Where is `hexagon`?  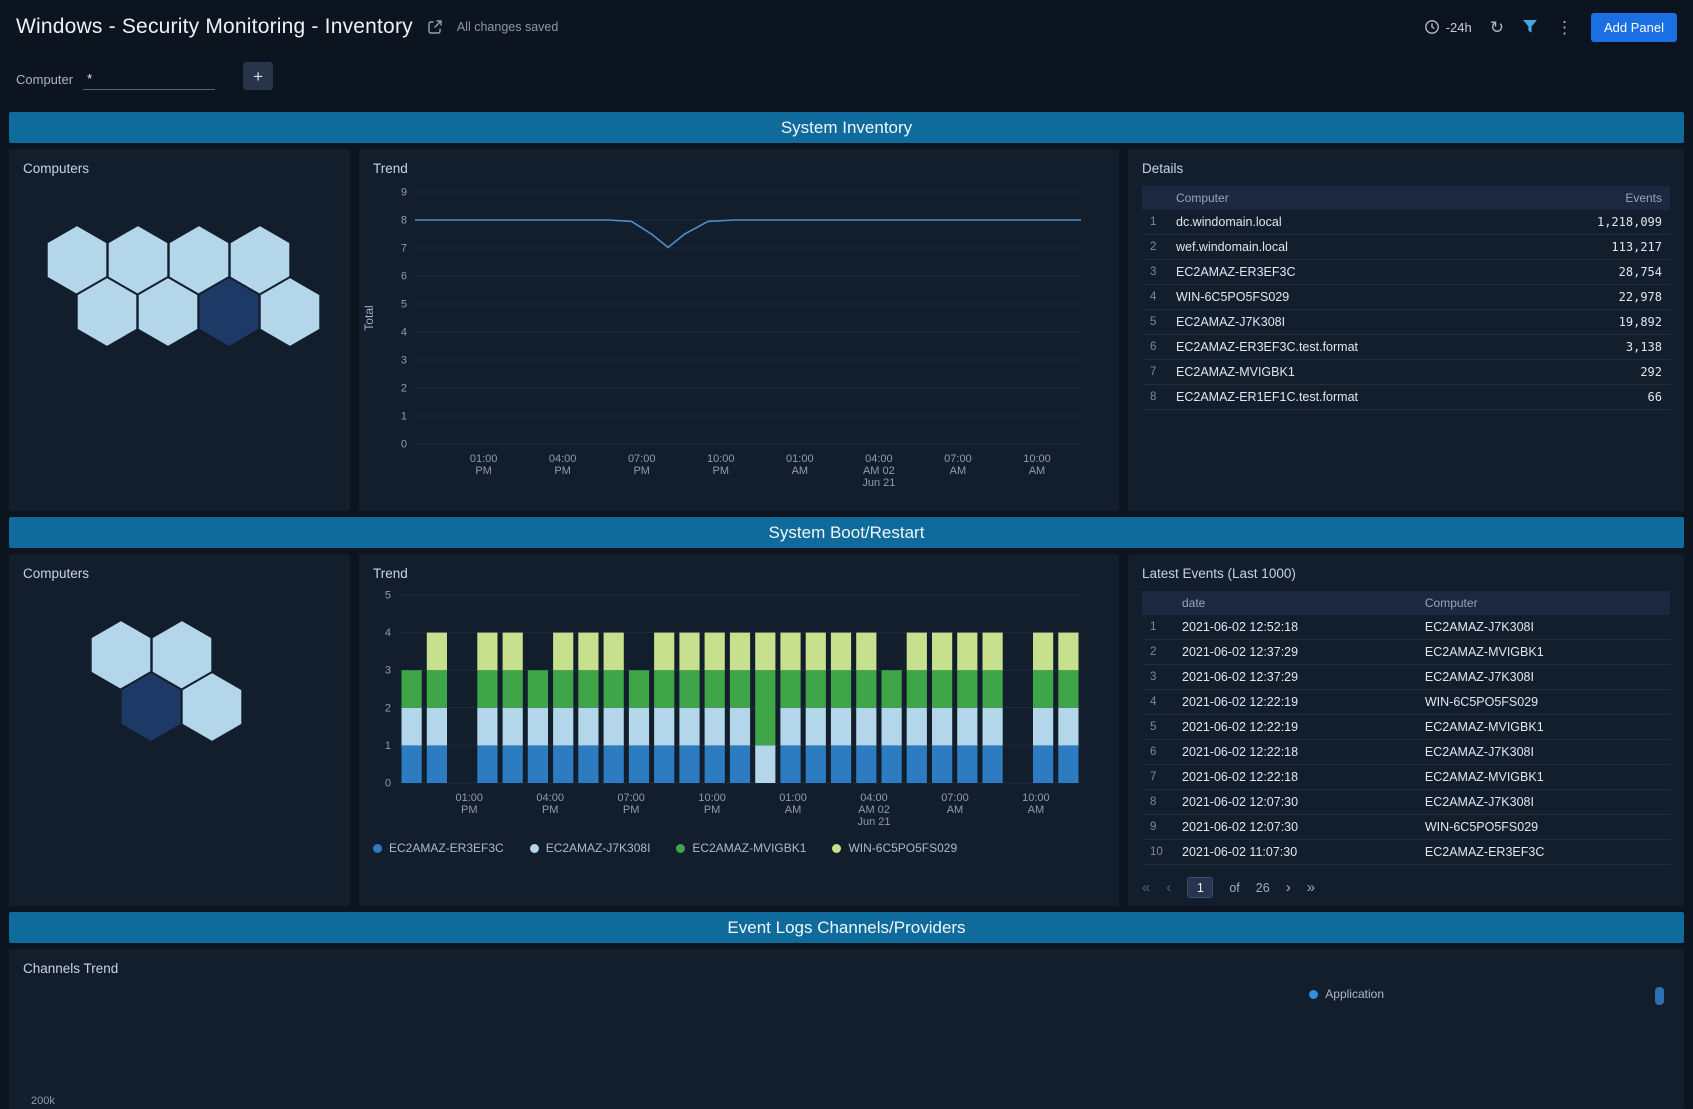
hexagon is located at coordinates (290, 312).